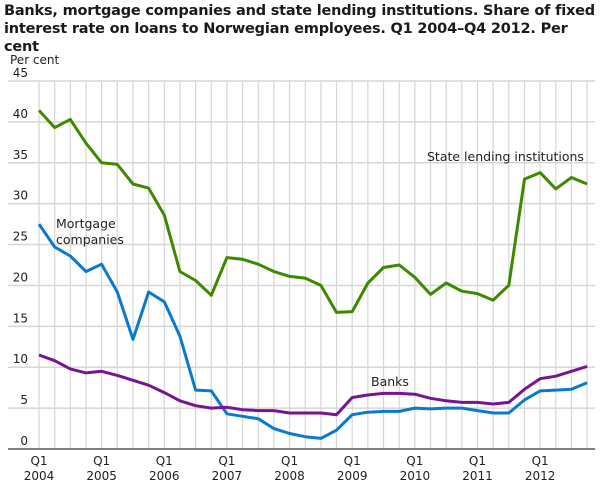 The width and height of the screenshot is (610, 488). Describe the element at coordinates (20, 114) in the screenshot. I see `y-tick-label: 40` at that location.